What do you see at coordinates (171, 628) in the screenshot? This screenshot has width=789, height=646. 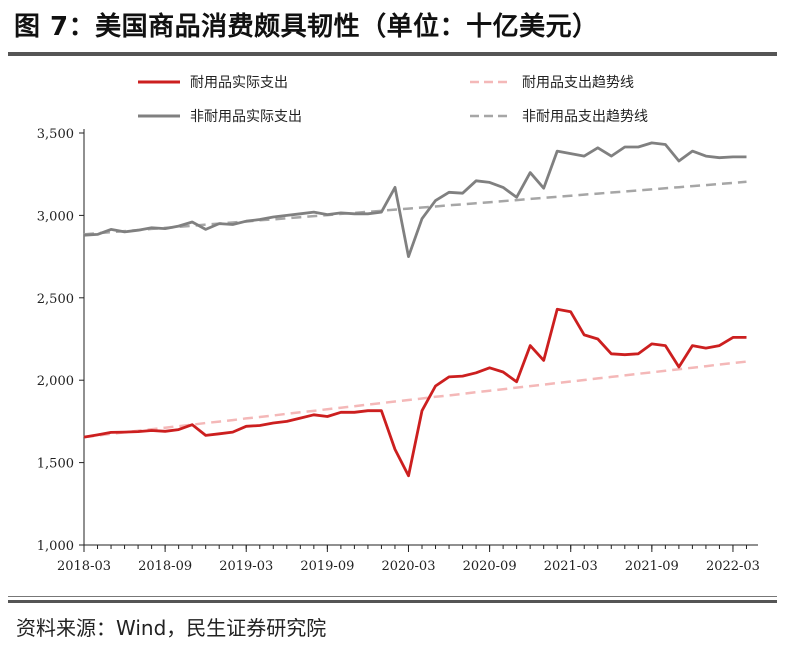 I see `source-note: 资料来源：Wind，民生证券研究院` at bounding box center [171, 628].